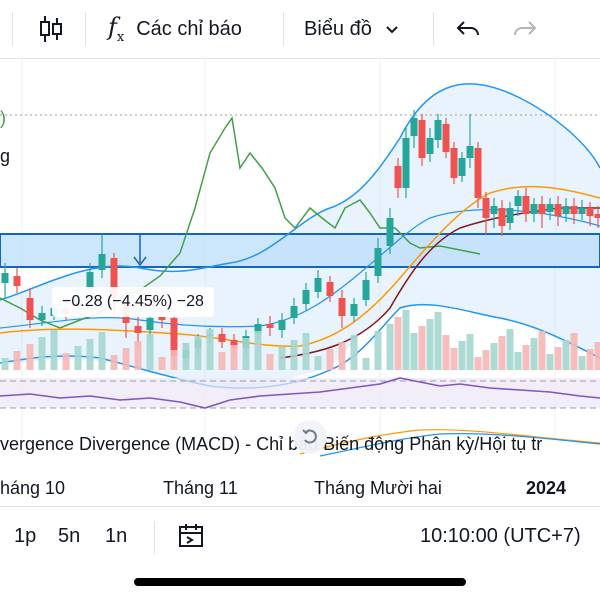 The image size is (600, 601). Describe the element at coordinates (468, 29) in the screenshot. I see `undo-icon` at that location.